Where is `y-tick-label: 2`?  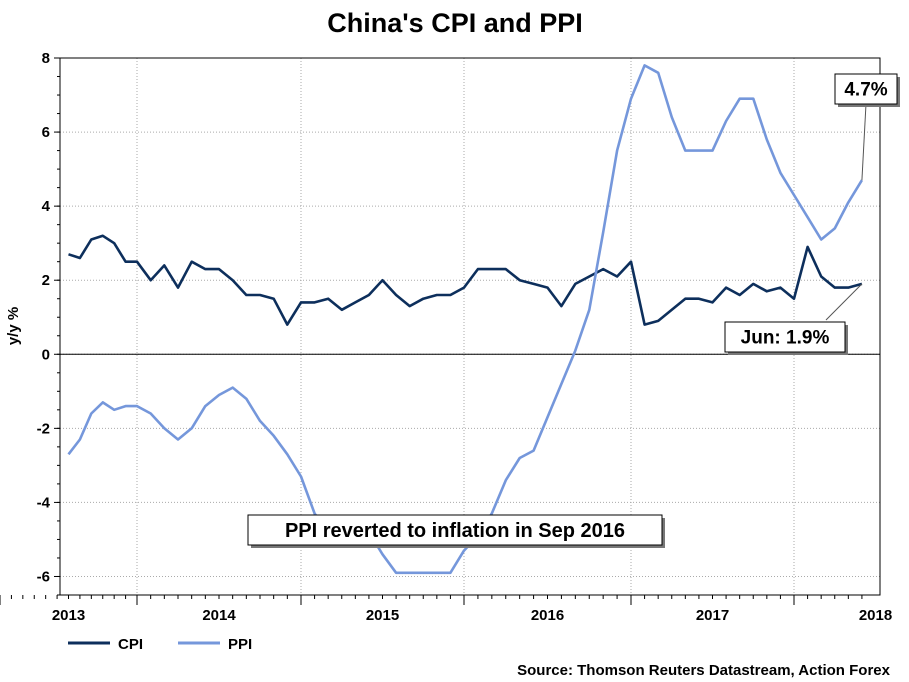 y-tick-label: 2 is located at coordinates (46, 280).